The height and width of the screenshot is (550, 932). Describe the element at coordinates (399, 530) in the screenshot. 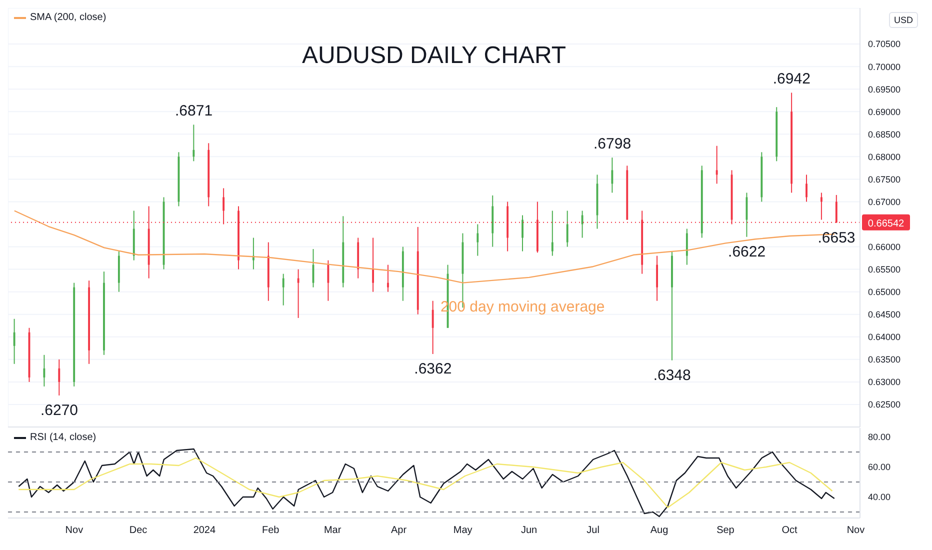

I see `x-tick-label: Apr` at that location.